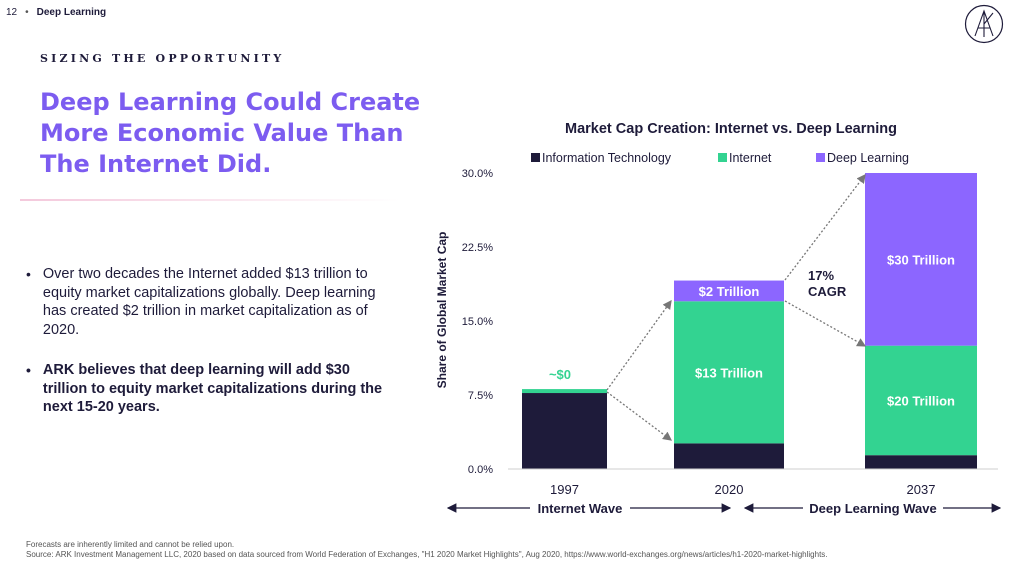 This screenshot has height=569, width=1019. I want to click on approx-zero-label: ~$0, so click(560, 374).